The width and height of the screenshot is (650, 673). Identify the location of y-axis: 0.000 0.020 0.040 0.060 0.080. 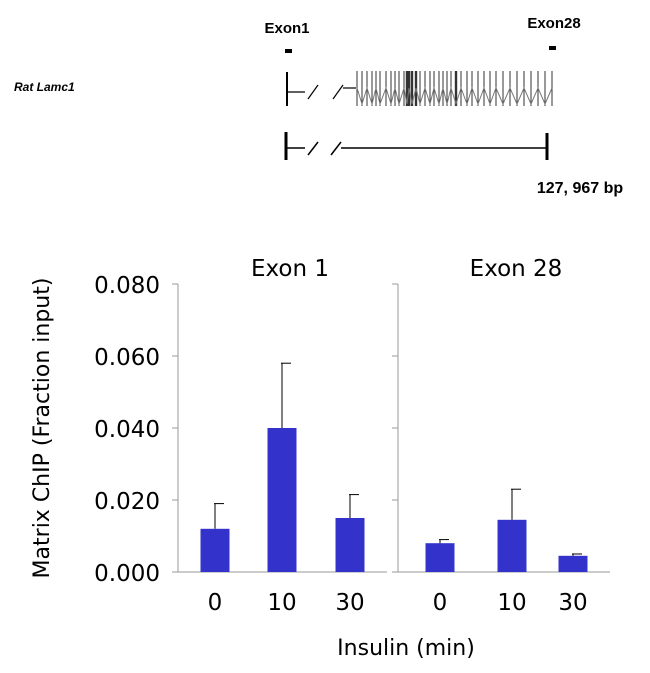
(127, 430).